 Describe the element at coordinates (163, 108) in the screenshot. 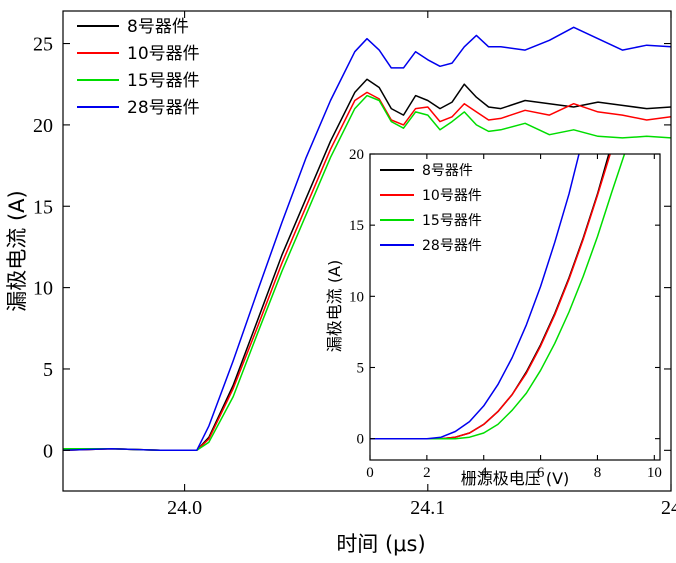

I see `main-legend-label: 28号器件` at that location.